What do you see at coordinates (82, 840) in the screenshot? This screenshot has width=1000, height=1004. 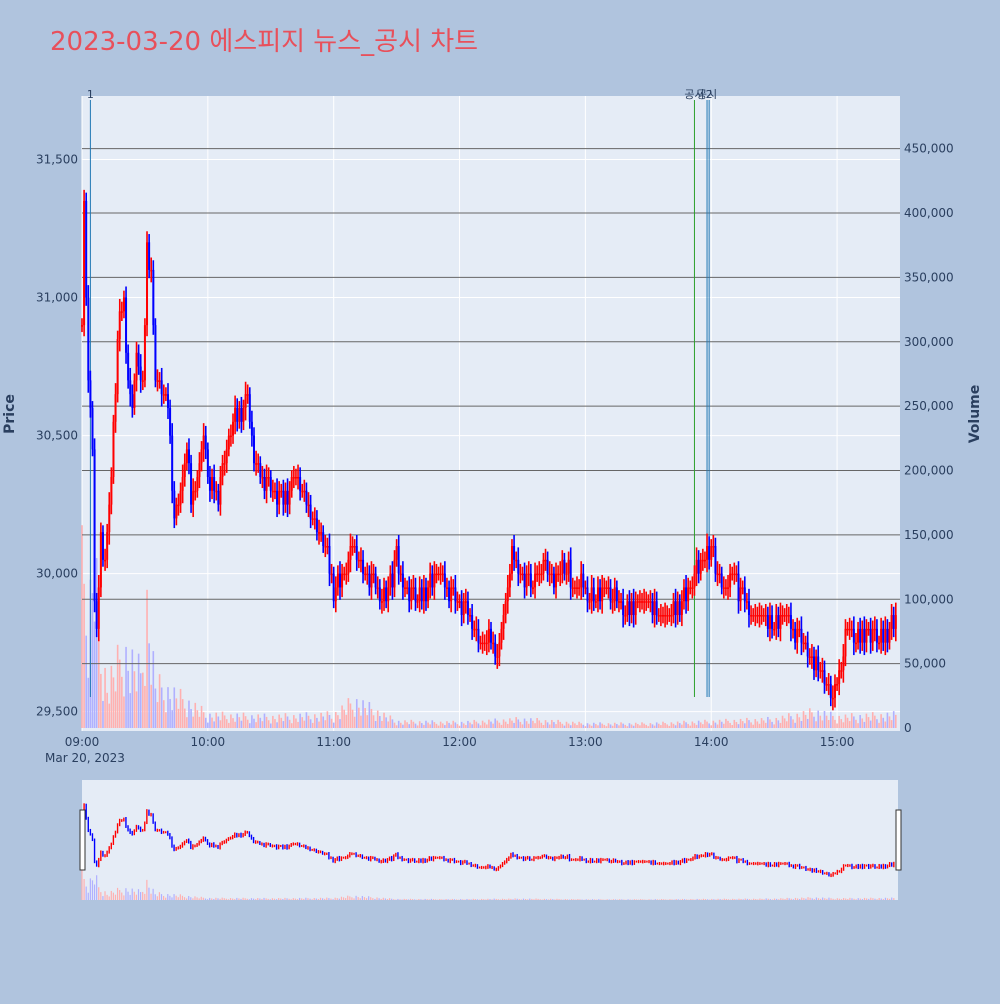 I see `range-slider-left-handle` at bounding box center [82, 840].